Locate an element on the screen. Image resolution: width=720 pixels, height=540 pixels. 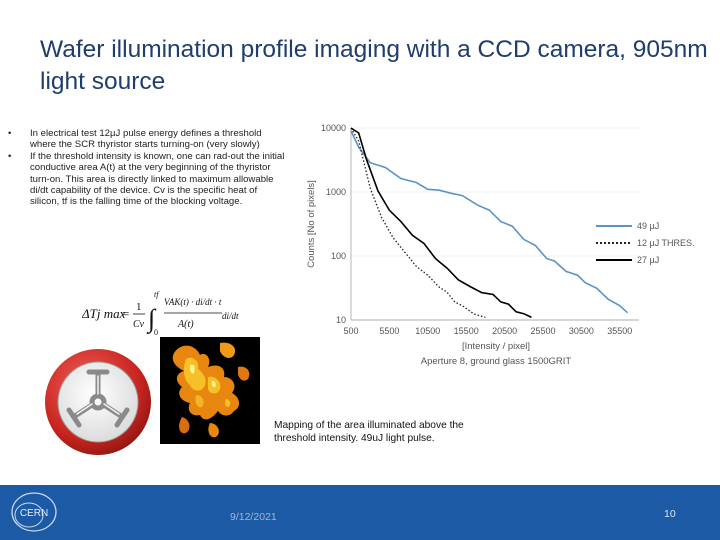
x-axis-label: [Intensity / pixel] is located at coordinates (496, 346).